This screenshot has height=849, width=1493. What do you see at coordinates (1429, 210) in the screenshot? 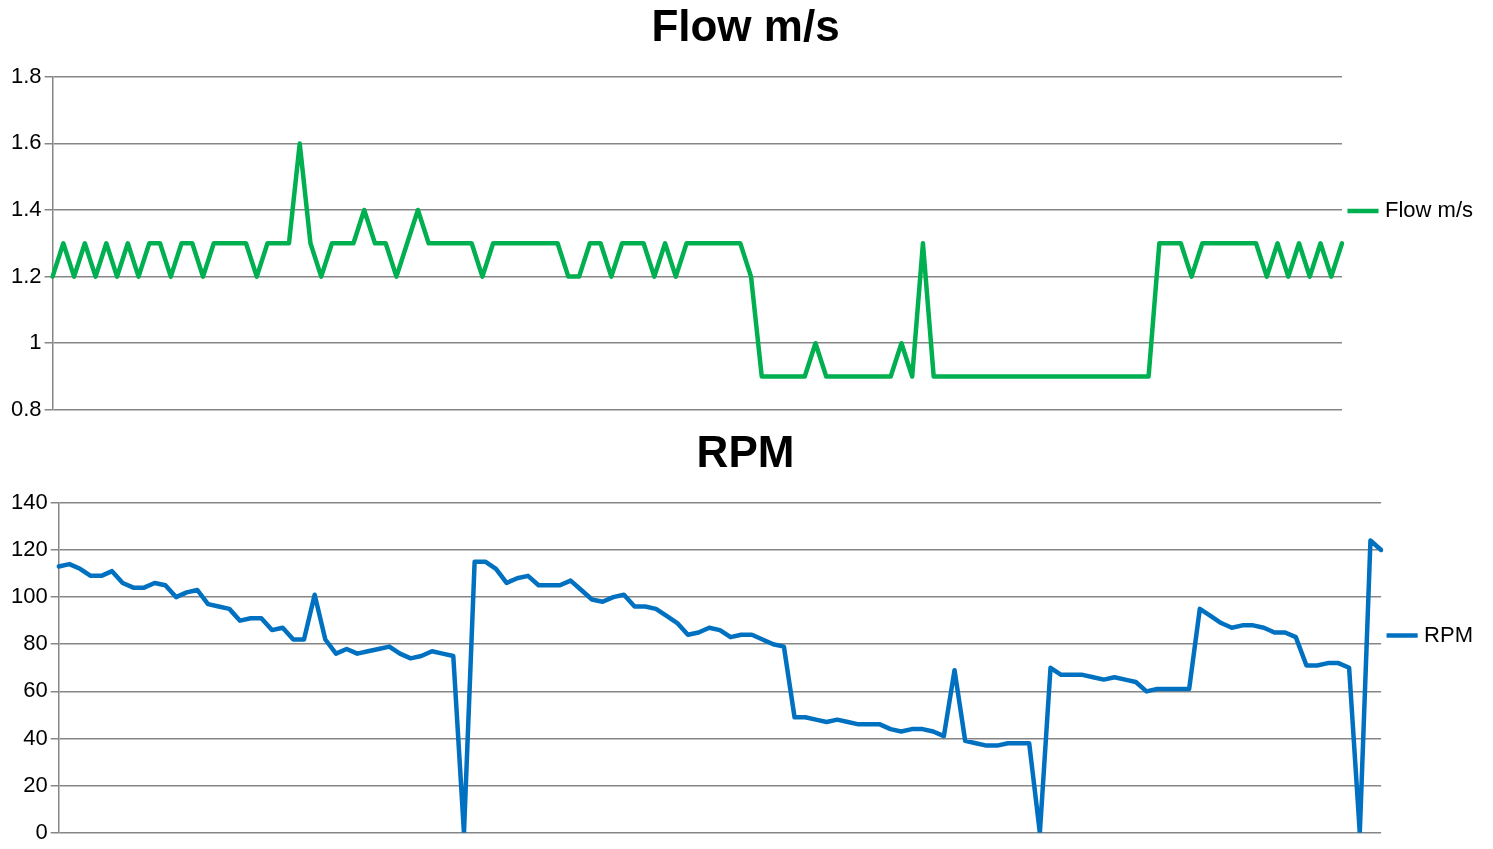
I see `legend-label: Flow m/s` at bounding box center [1429, 210].